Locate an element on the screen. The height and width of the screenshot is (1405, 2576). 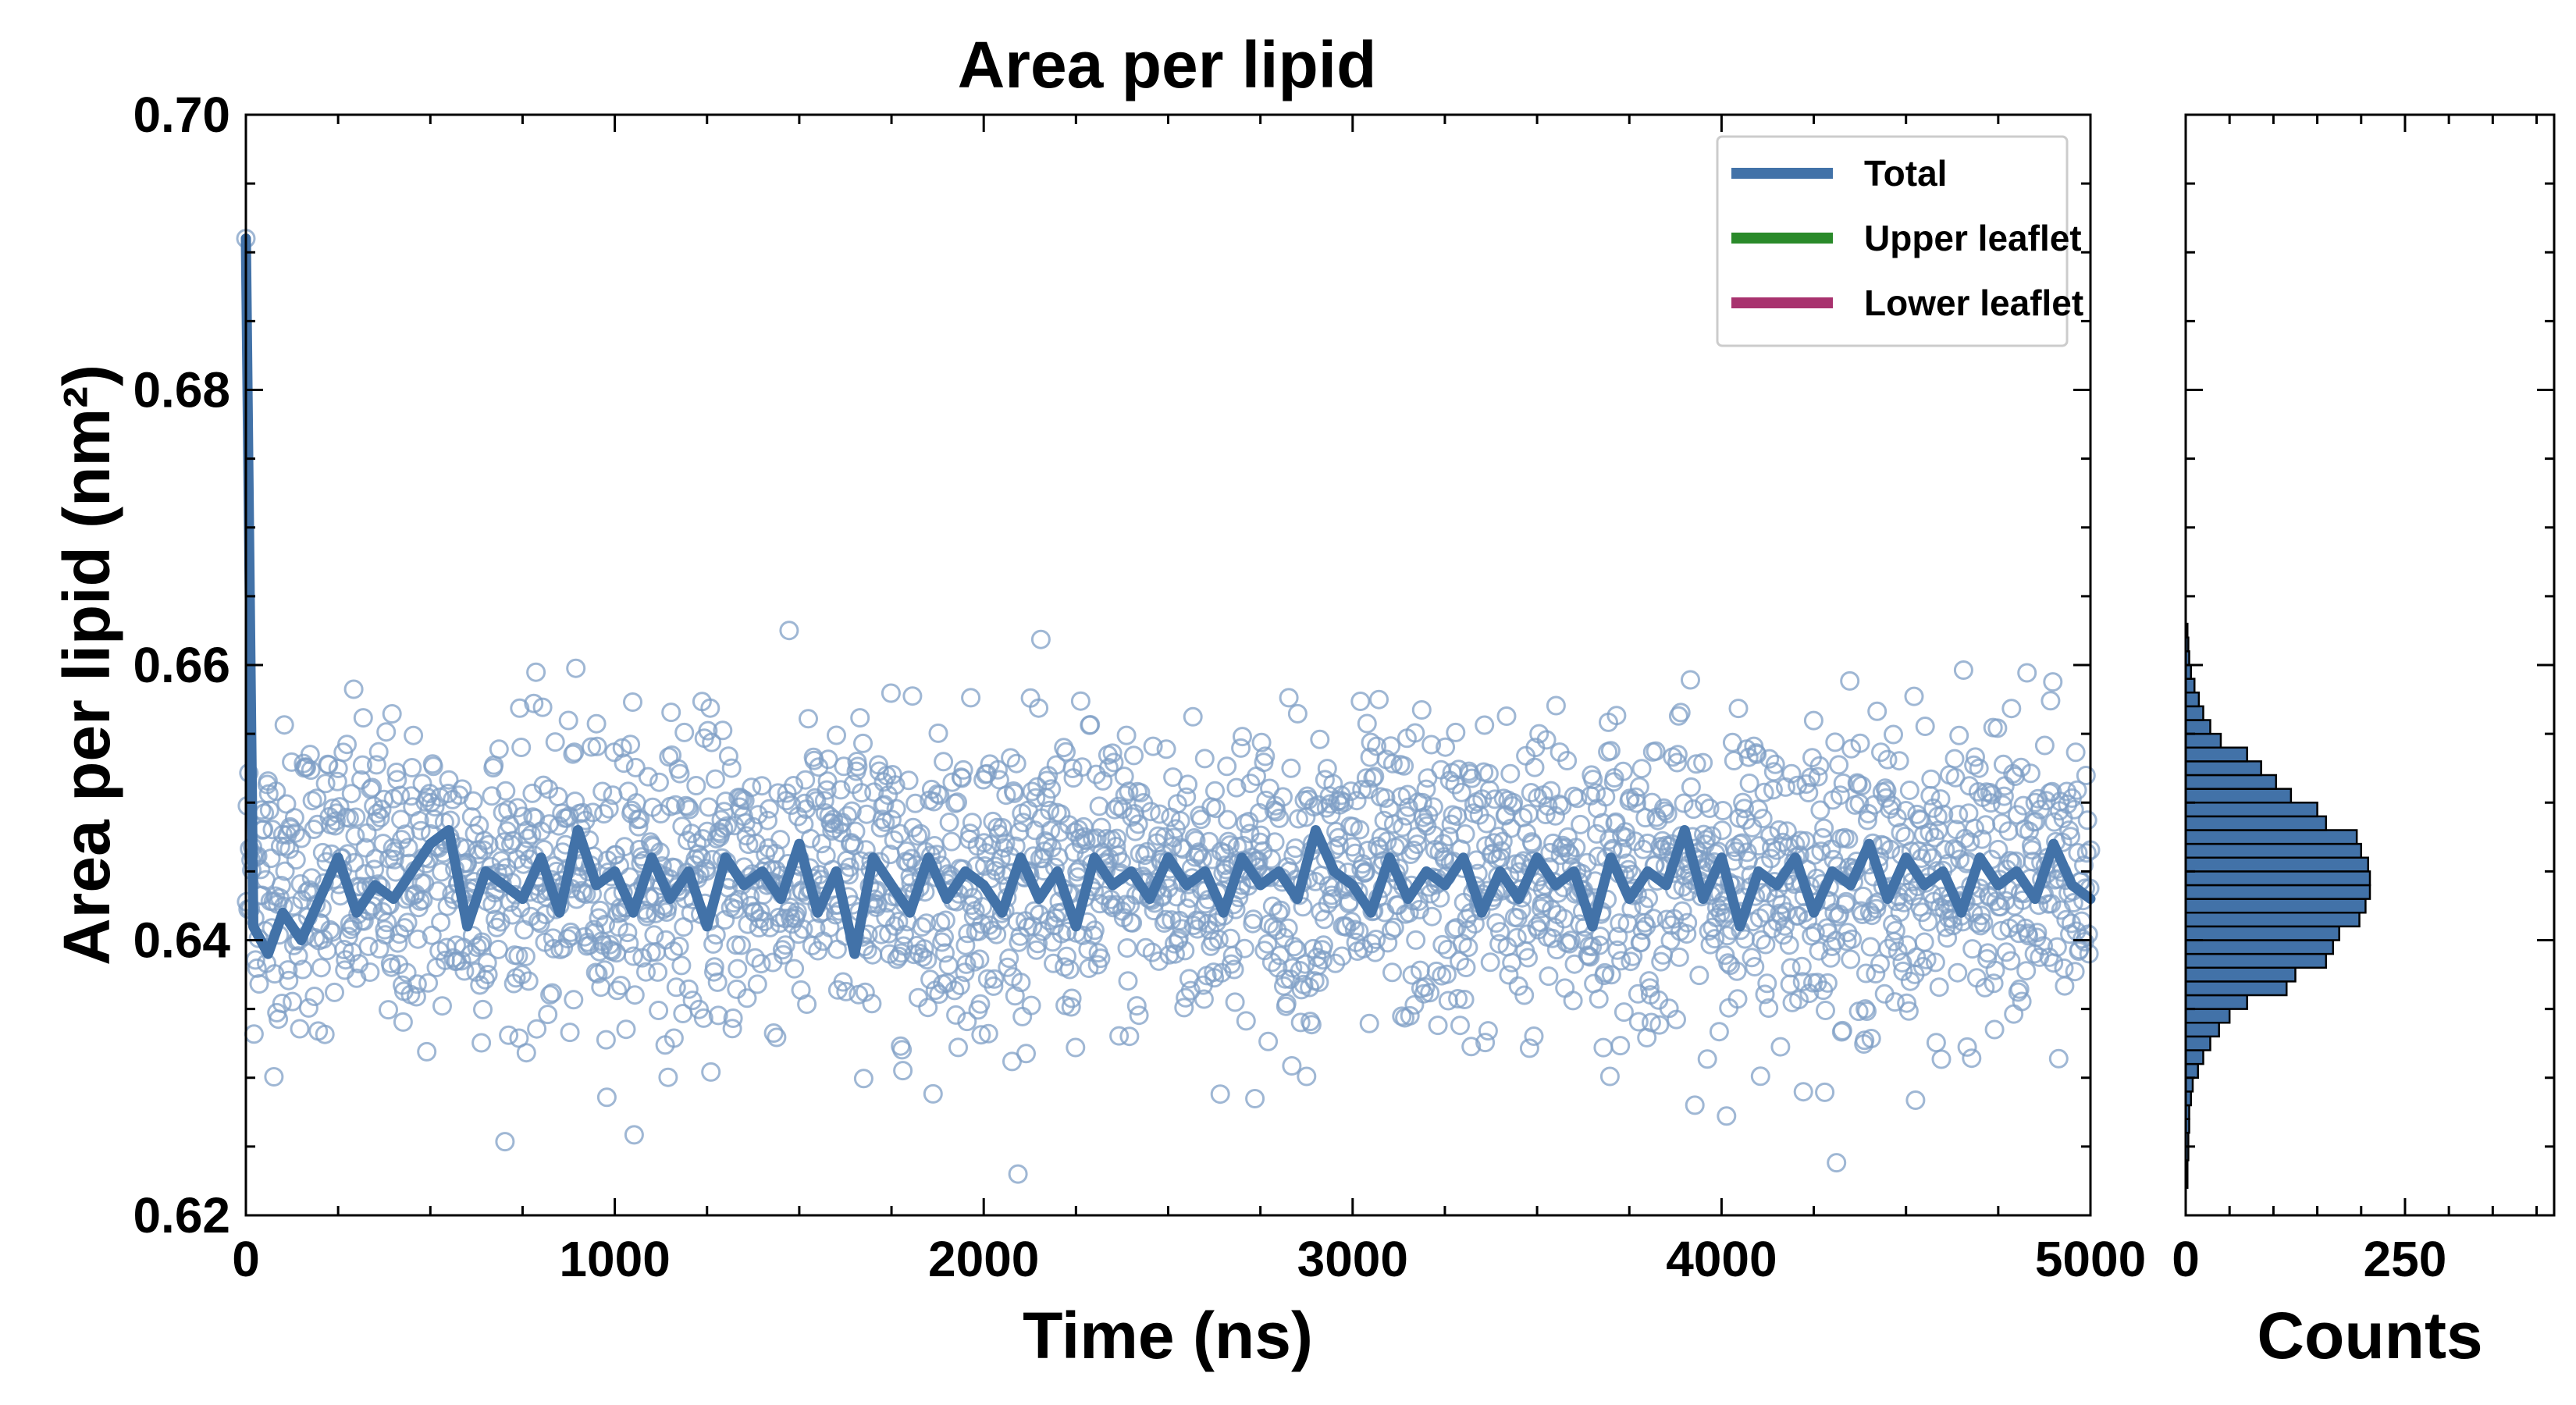
y-tick-label: 0.62 is located at coordinates (181, 1215).